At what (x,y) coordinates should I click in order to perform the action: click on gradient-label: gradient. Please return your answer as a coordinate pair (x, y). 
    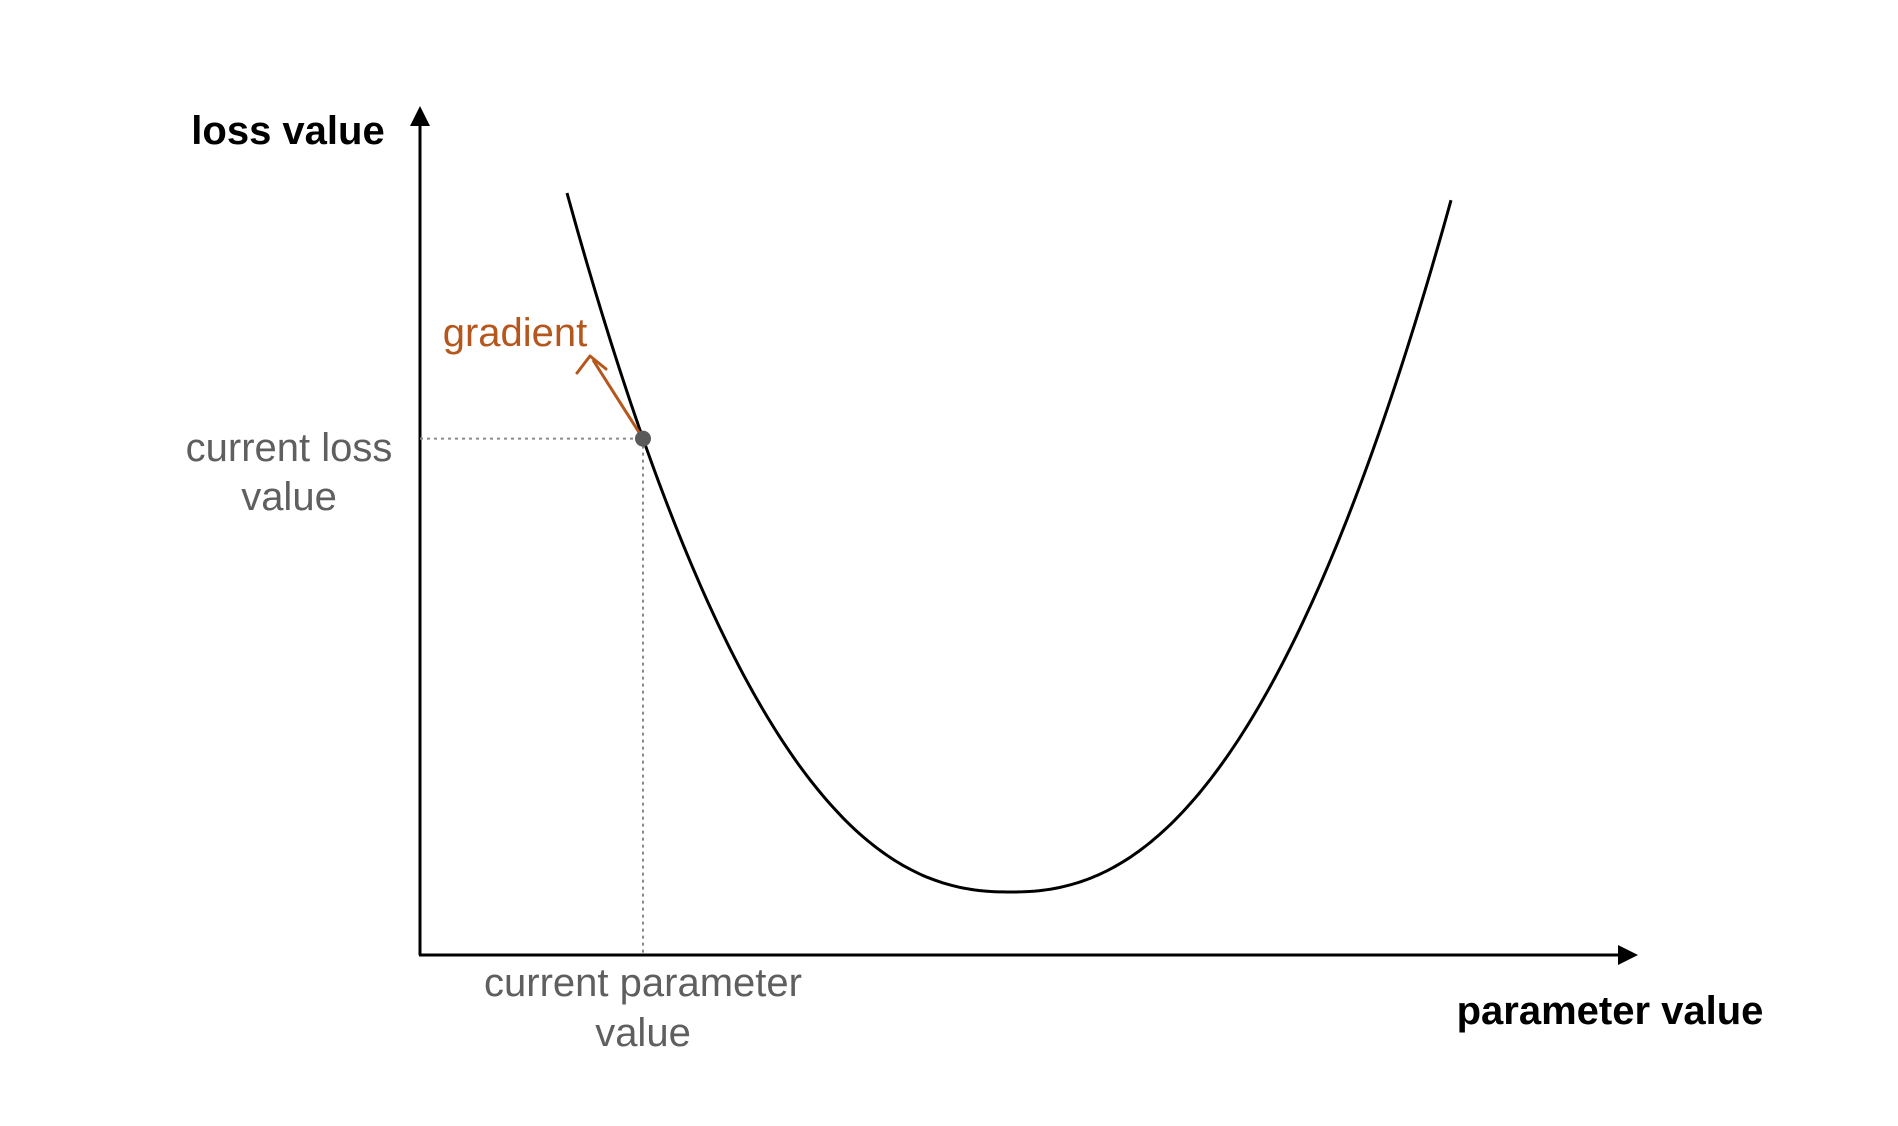
    Looking at the image, I should click on (515, 333).